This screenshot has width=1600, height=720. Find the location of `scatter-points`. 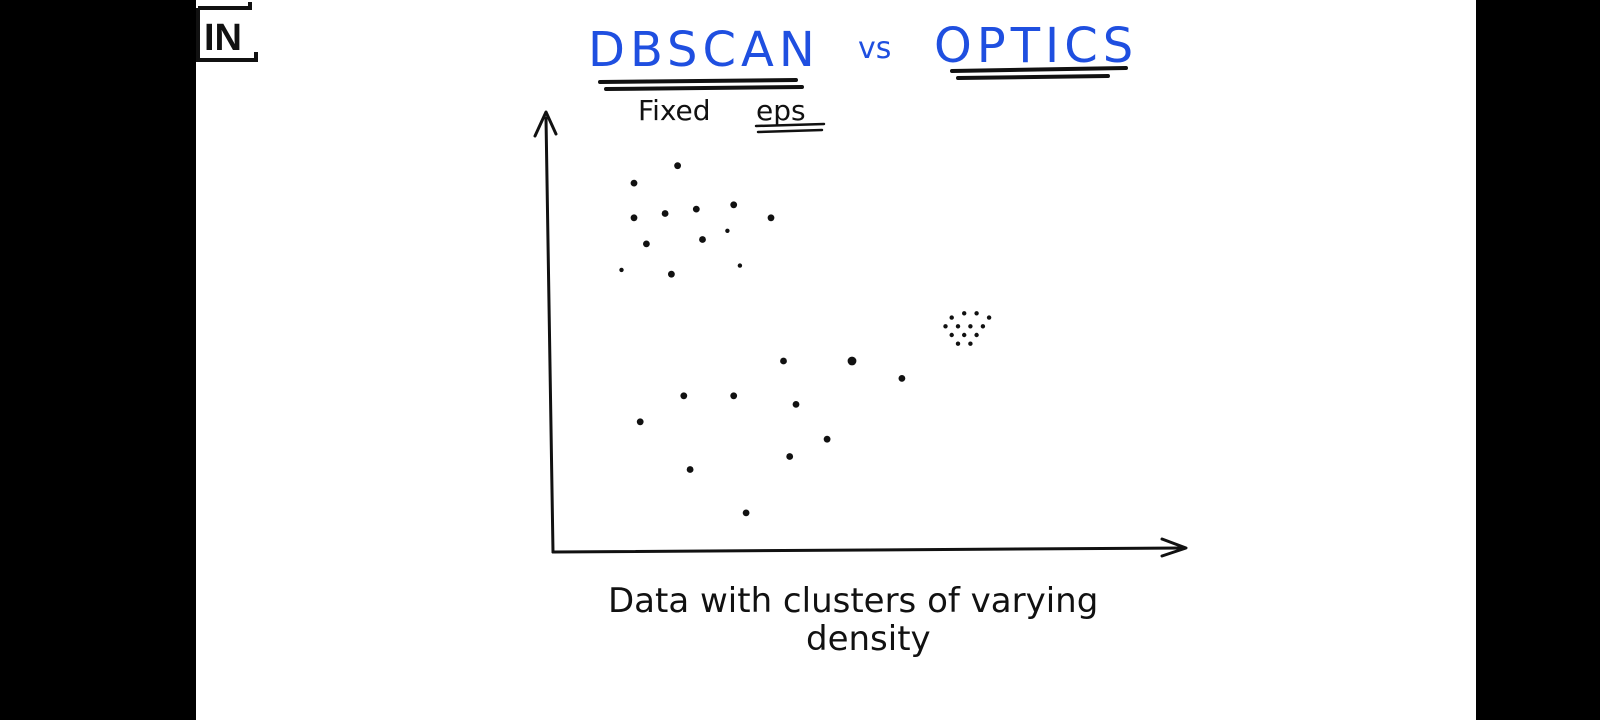

scatter-points is located at coordinates (805, 339).